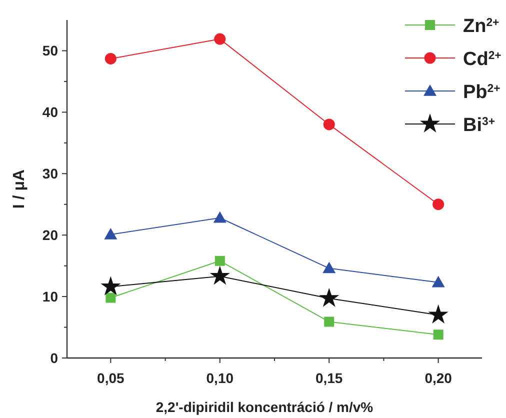 Image resolution: width=506 pixels, height=418 pixels. Describe the element at coordinates (50, 50) in the screenshot. I see `y-tick-label: 50` at that location.